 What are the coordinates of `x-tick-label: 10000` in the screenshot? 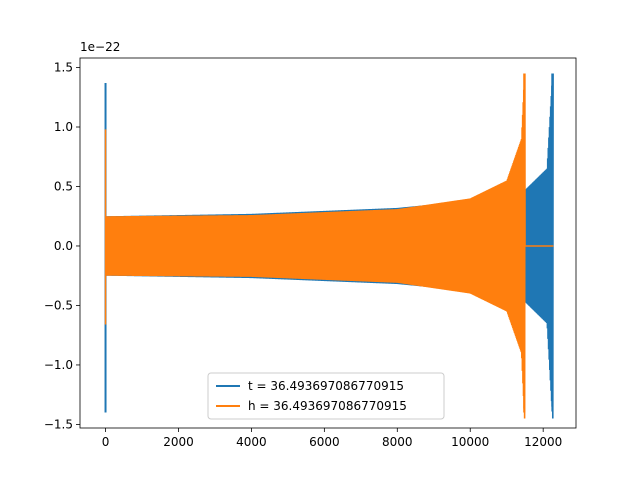 It's located at (470, 442).